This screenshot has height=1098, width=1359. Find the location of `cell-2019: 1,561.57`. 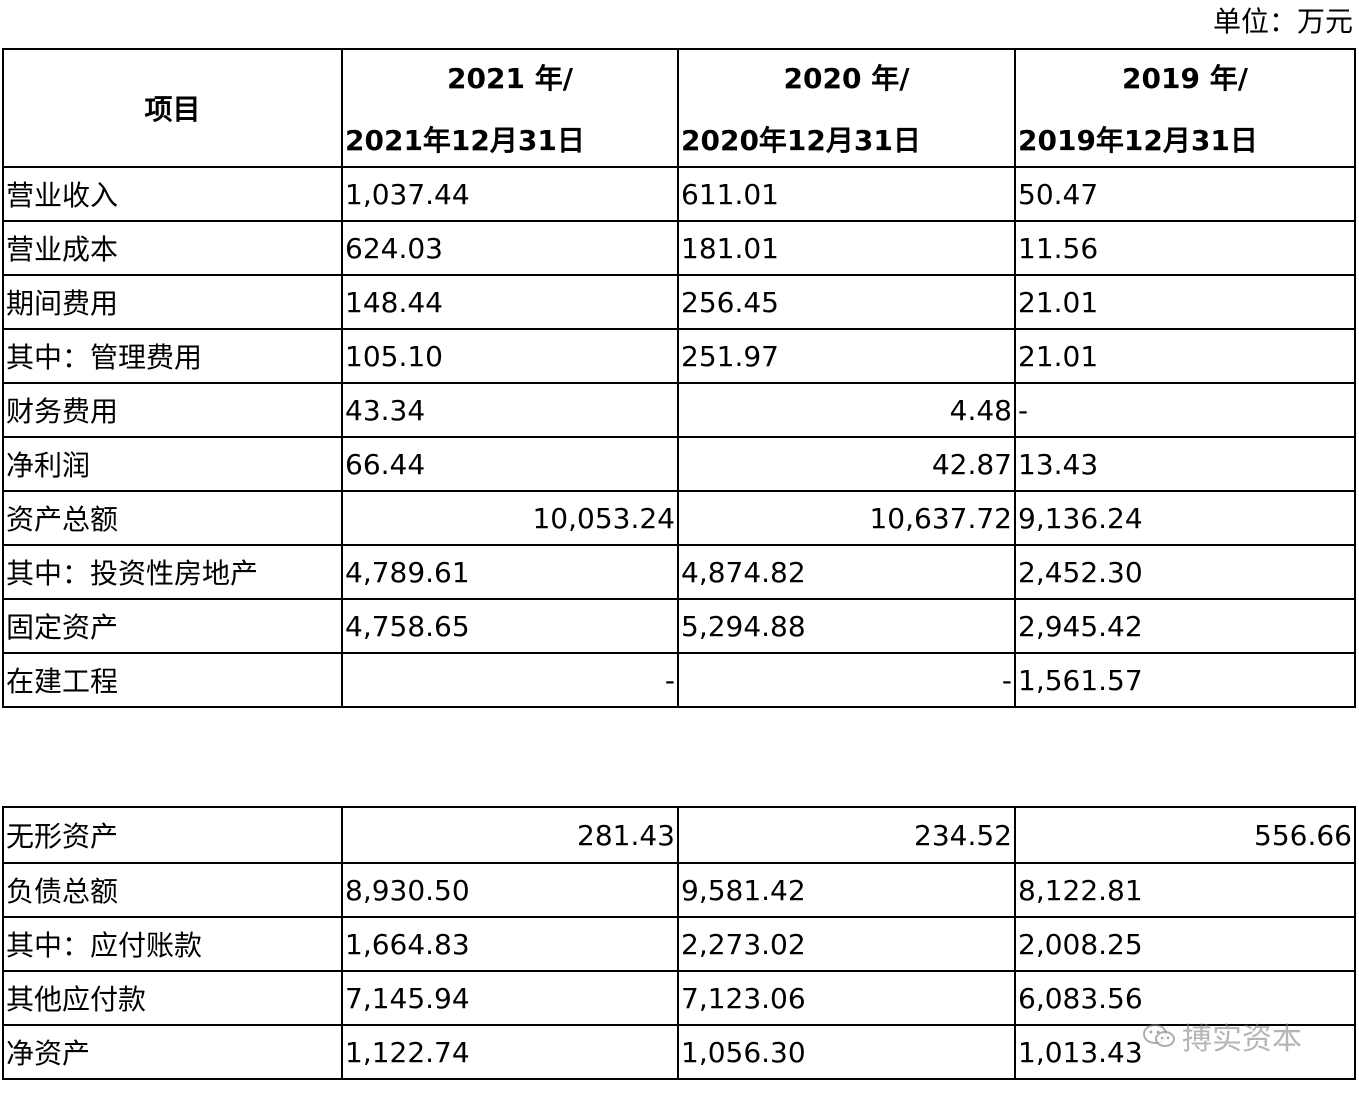

cell-2019: 1,561.57 is located at coordinates (1185, 680).